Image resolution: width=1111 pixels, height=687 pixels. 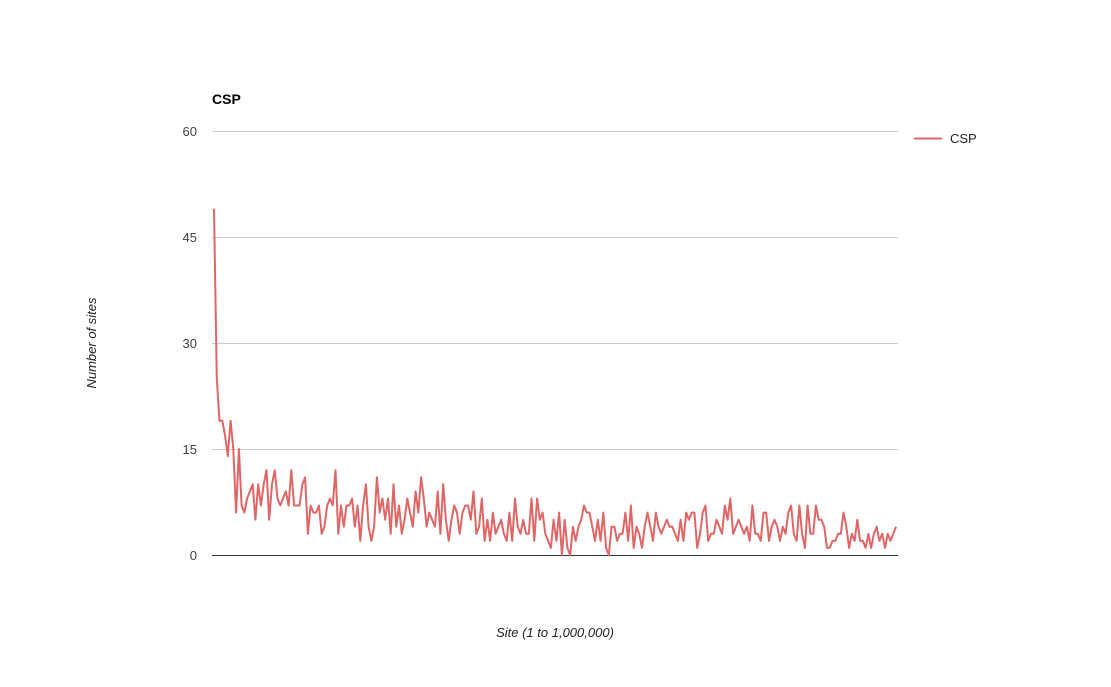 I want to click on y-tick-label: 45, so click(x=190, y=237).